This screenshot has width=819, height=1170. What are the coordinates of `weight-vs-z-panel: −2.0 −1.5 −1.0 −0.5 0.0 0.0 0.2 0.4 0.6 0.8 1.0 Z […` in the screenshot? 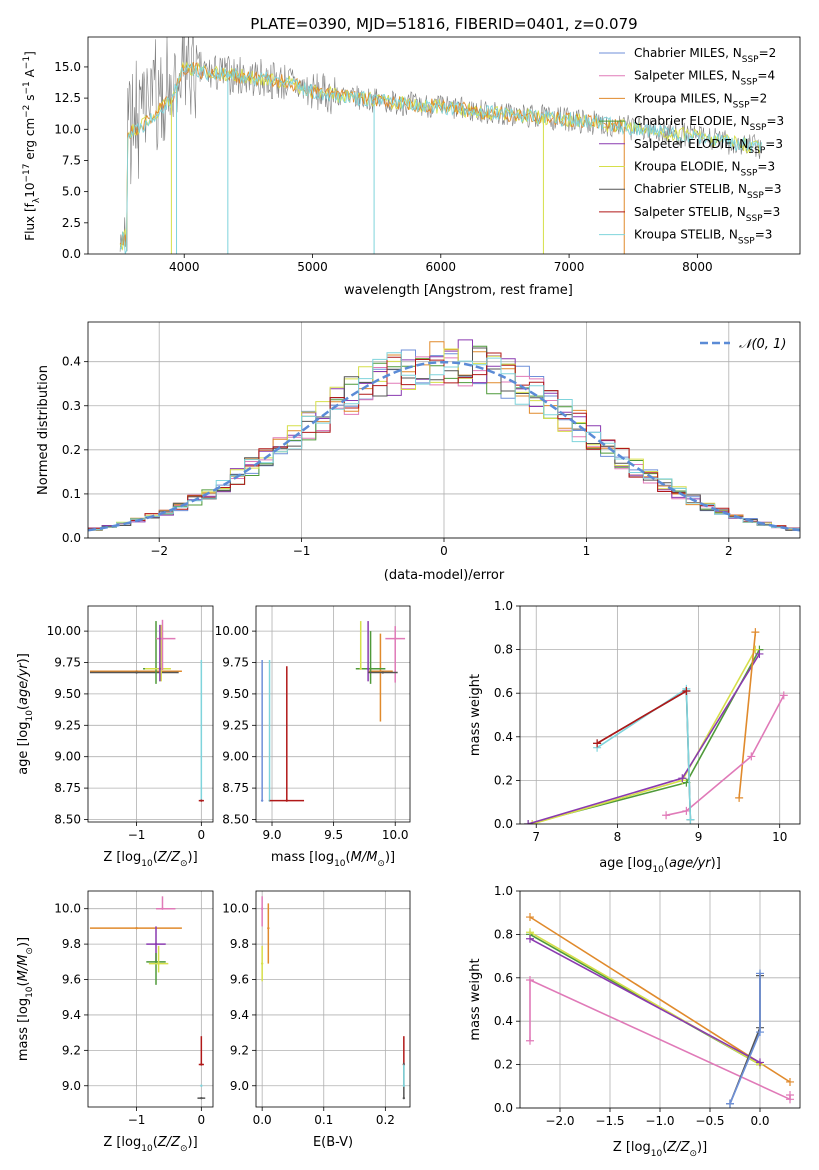 It's located at (634, 1021).